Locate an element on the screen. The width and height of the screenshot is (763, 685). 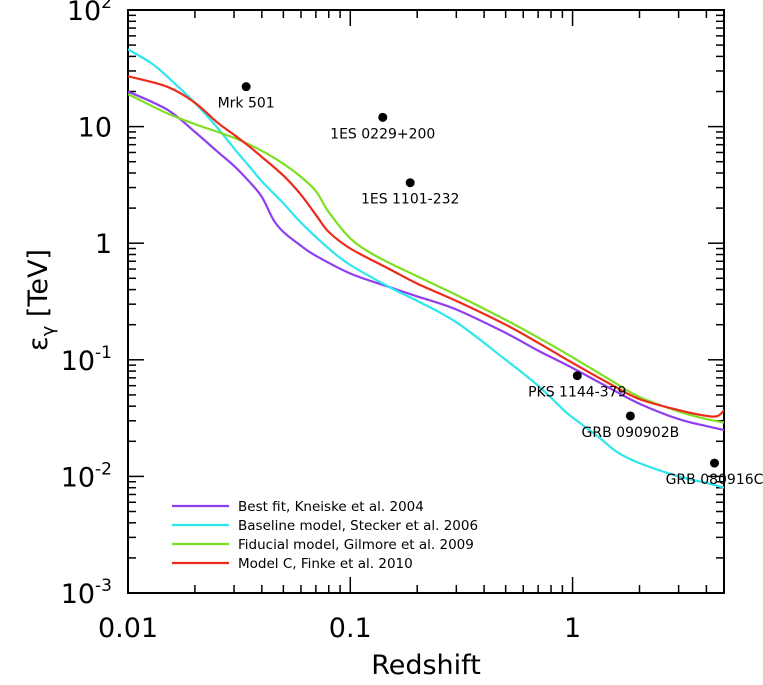
source-label: 1ES 1101-232 is located at coordinates (410, 200).